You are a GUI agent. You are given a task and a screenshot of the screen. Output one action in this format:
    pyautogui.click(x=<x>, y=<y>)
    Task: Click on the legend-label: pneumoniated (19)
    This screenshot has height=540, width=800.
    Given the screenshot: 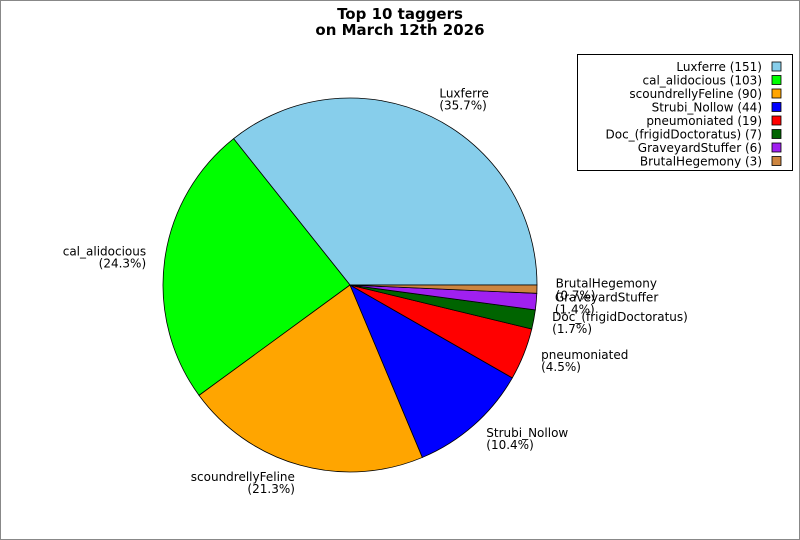 What is the action you would take?
    pyautogui.click(x=704, y=121)
    